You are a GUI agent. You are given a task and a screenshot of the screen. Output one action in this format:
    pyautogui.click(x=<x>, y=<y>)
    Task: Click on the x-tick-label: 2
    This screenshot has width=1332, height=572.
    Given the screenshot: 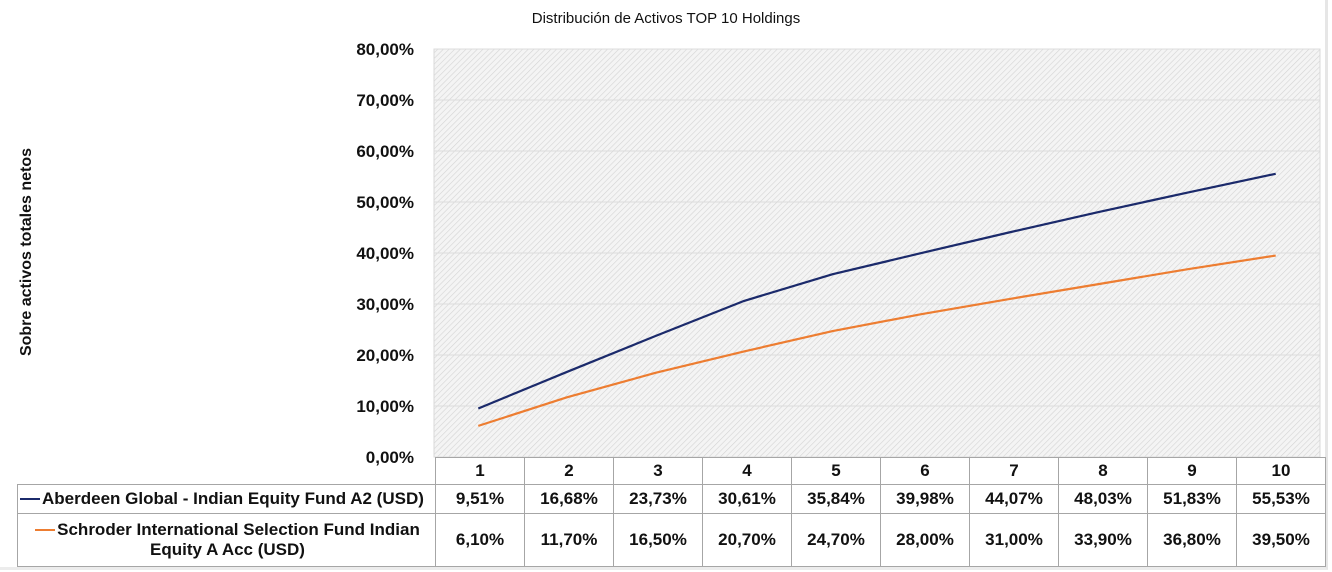 What is the action you would take?
    pyautogui.click(x=569, y=471)
    